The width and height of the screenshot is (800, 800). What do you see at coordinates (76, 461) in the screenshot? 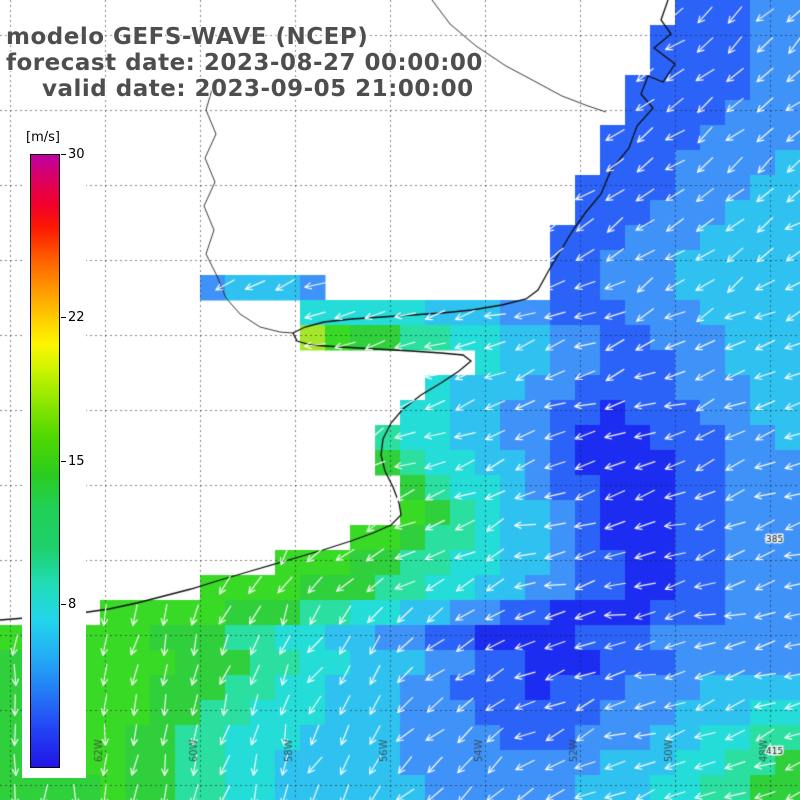
I see `colorbar-tick-value: 15` at bounding box center [76, 461].